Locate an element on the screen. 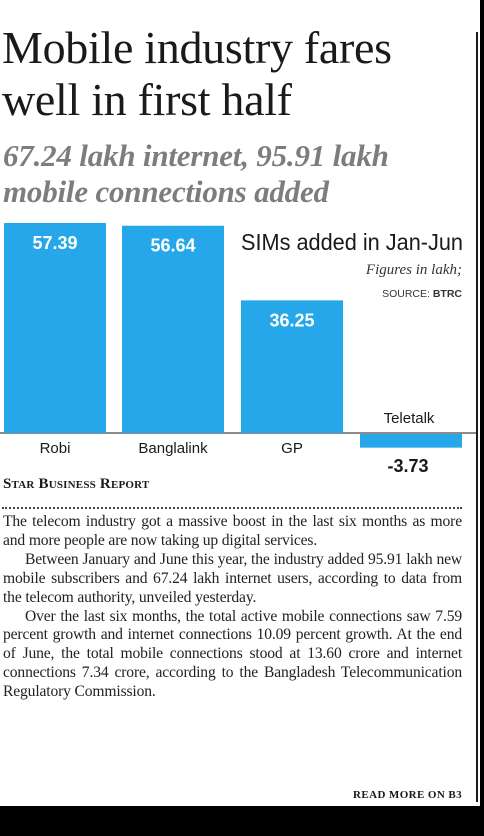 The image size is (484, 836). read-more-link: READ MORE ON B3 is located at coordinates (407, 795).